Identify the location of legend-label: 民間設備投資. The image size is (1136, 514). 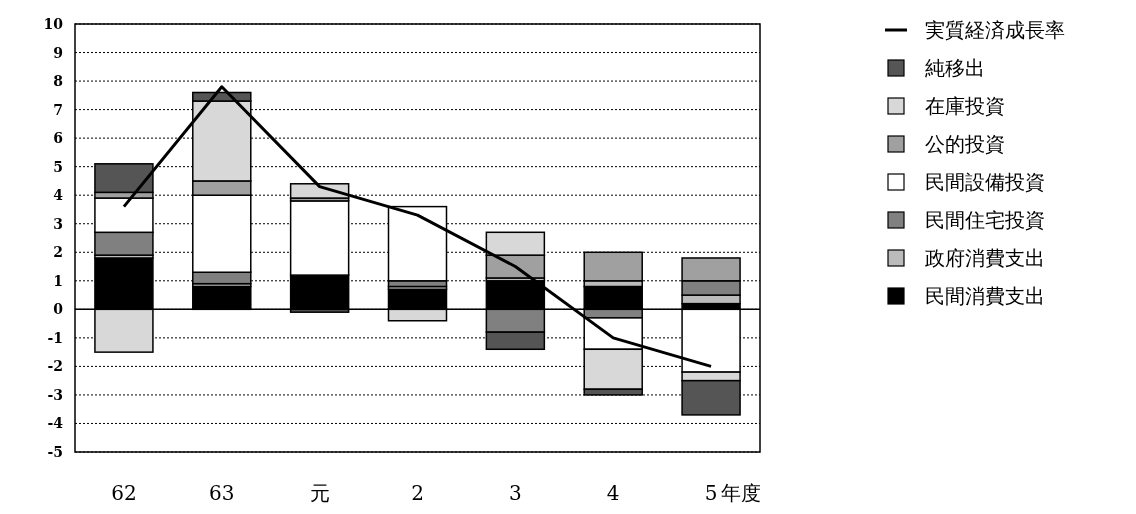
(985, 182).